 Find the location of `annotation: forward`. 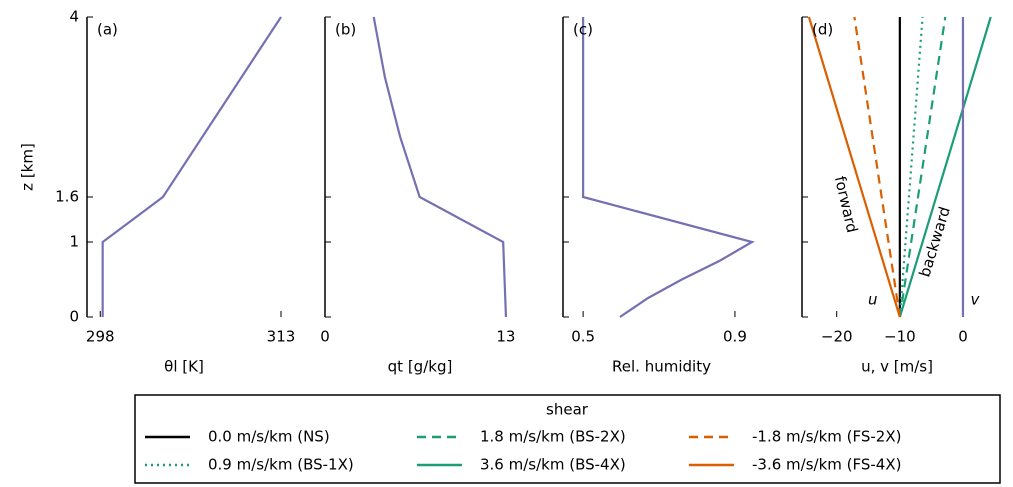

annotation: forward is located at coordinates (846, 204).